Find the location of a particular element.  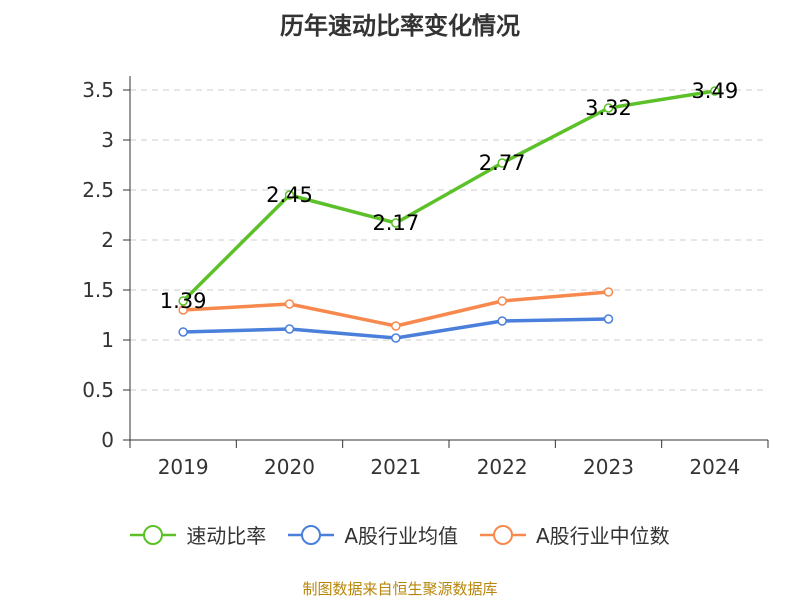

series-0-data-label: 2.17 is located at coordinates (395, 223).